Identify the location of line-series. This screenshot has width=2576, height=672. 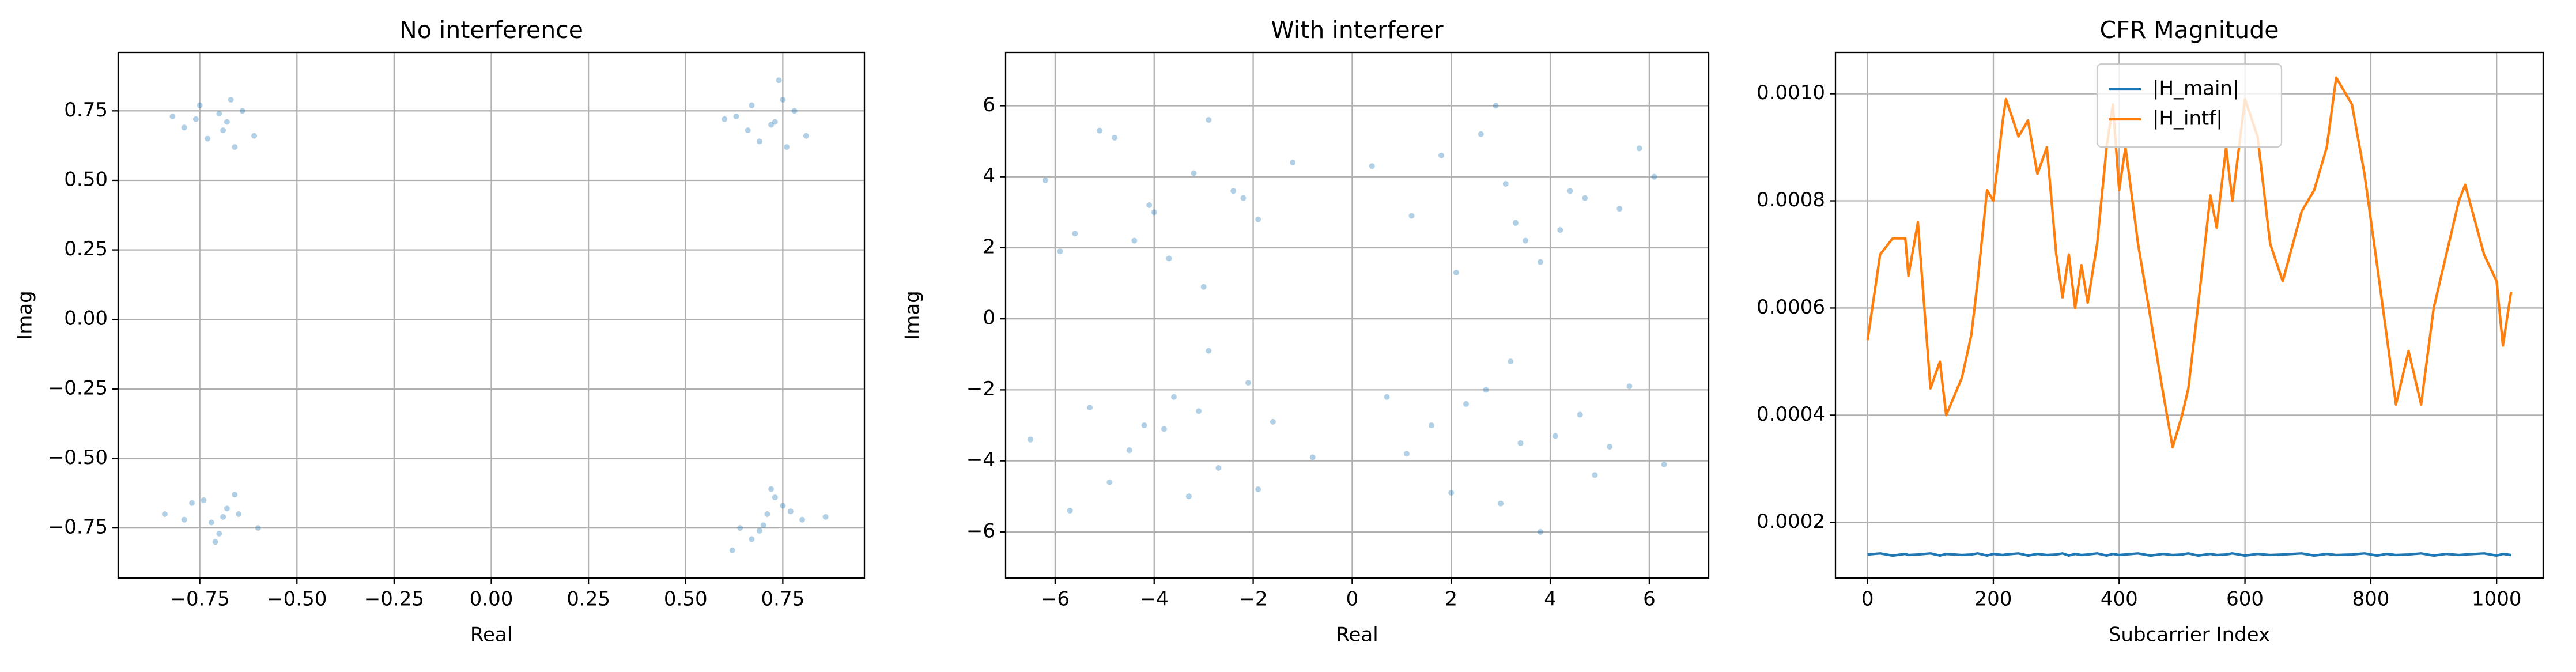
(2189, 262).